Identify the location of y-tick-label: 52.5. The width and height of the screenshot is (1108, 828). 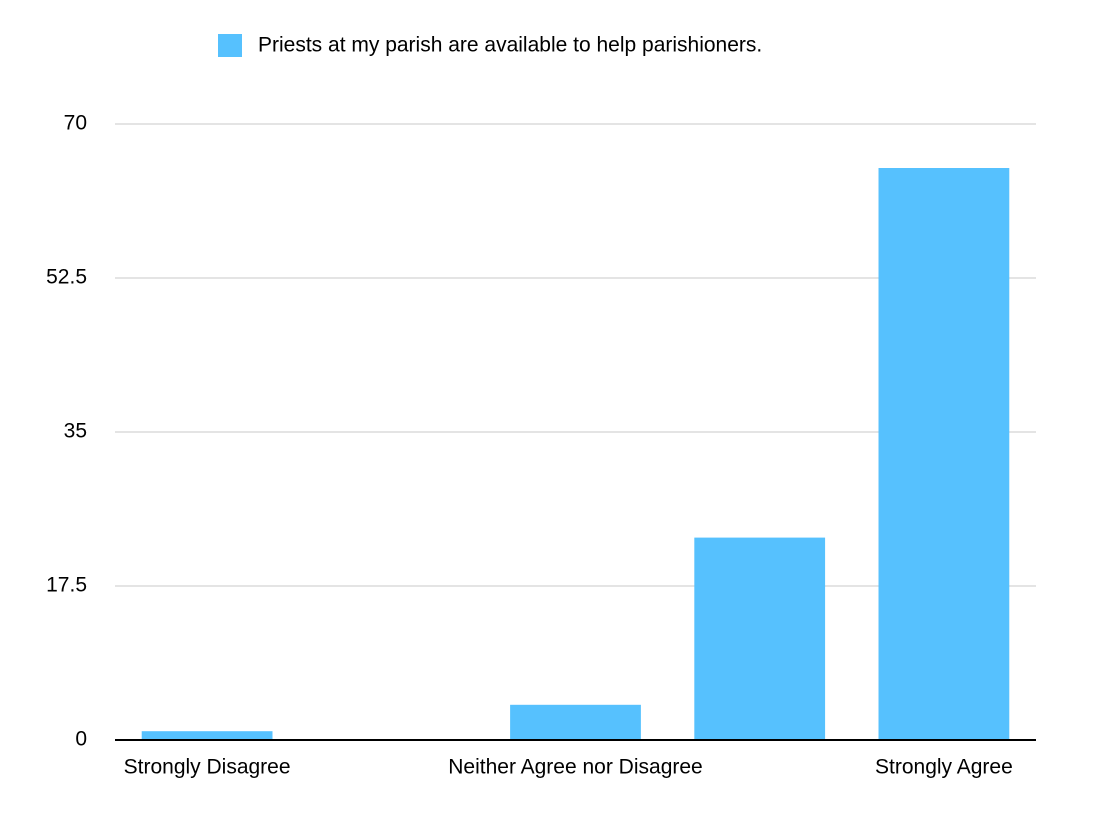
(66, 277).